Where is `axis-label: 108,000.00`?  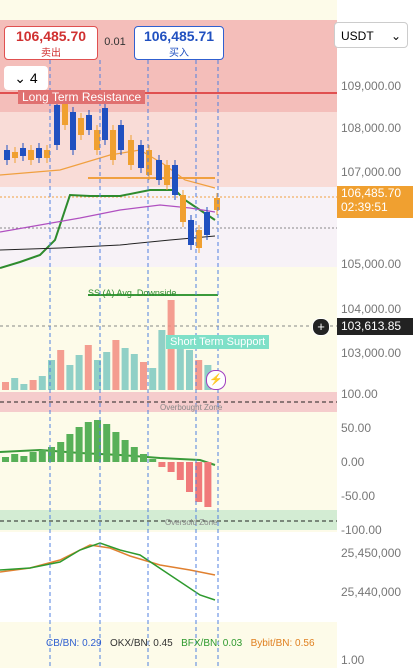
axis-label: 108,000.00 is located at coordinates (371, 128).